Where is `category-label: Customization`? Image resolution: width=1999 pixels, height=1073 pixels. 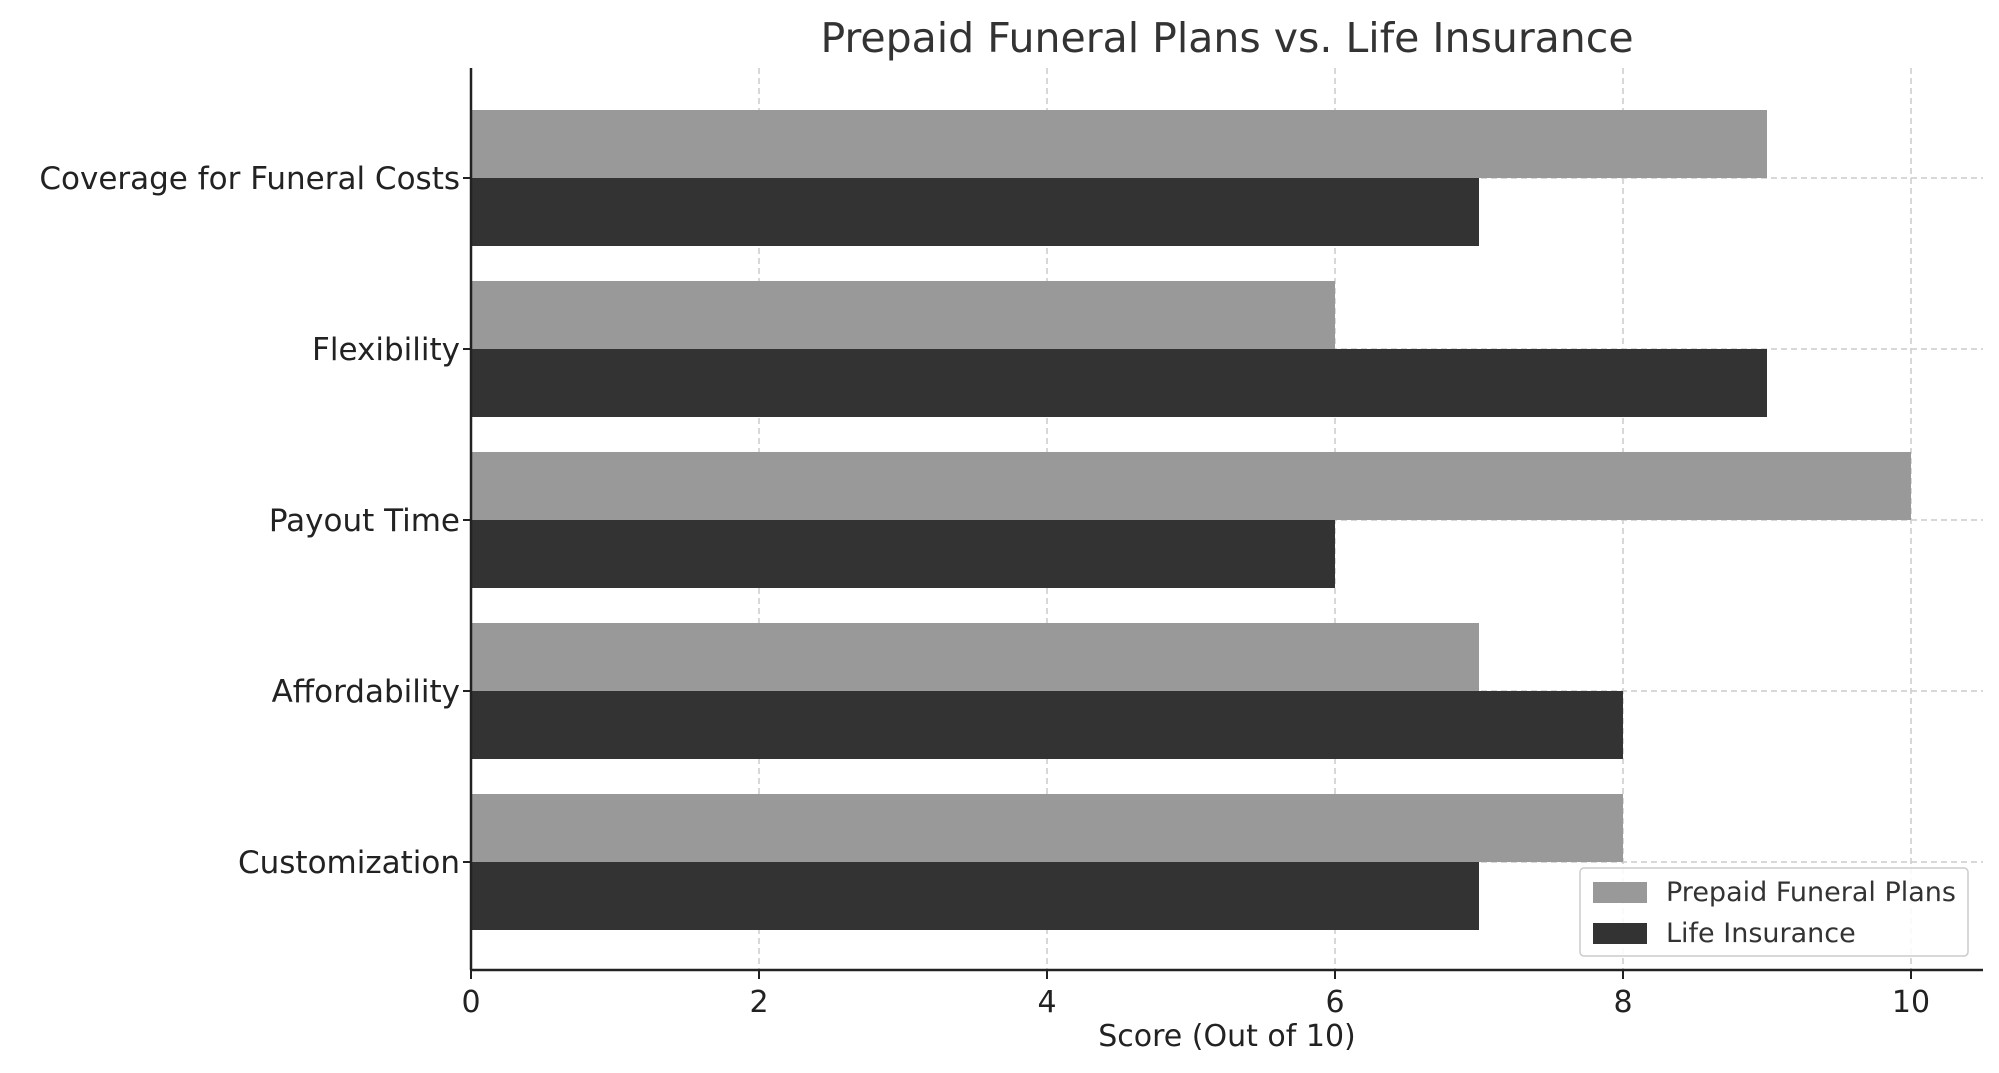
category-label: Customization is located at coordinates (349, 863).